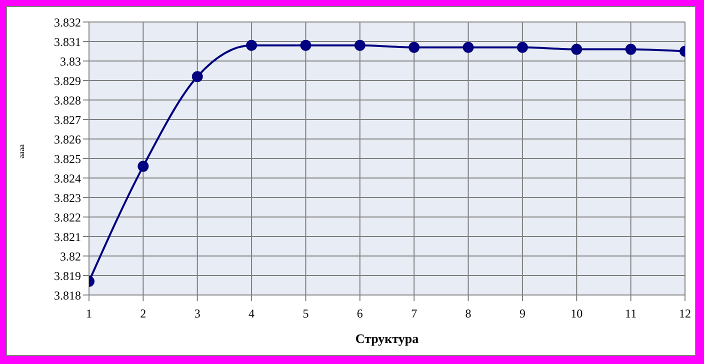 The width and height of the screenshot is (704, 364). I want to click on x-tick-label: 8, so click(468, 313).